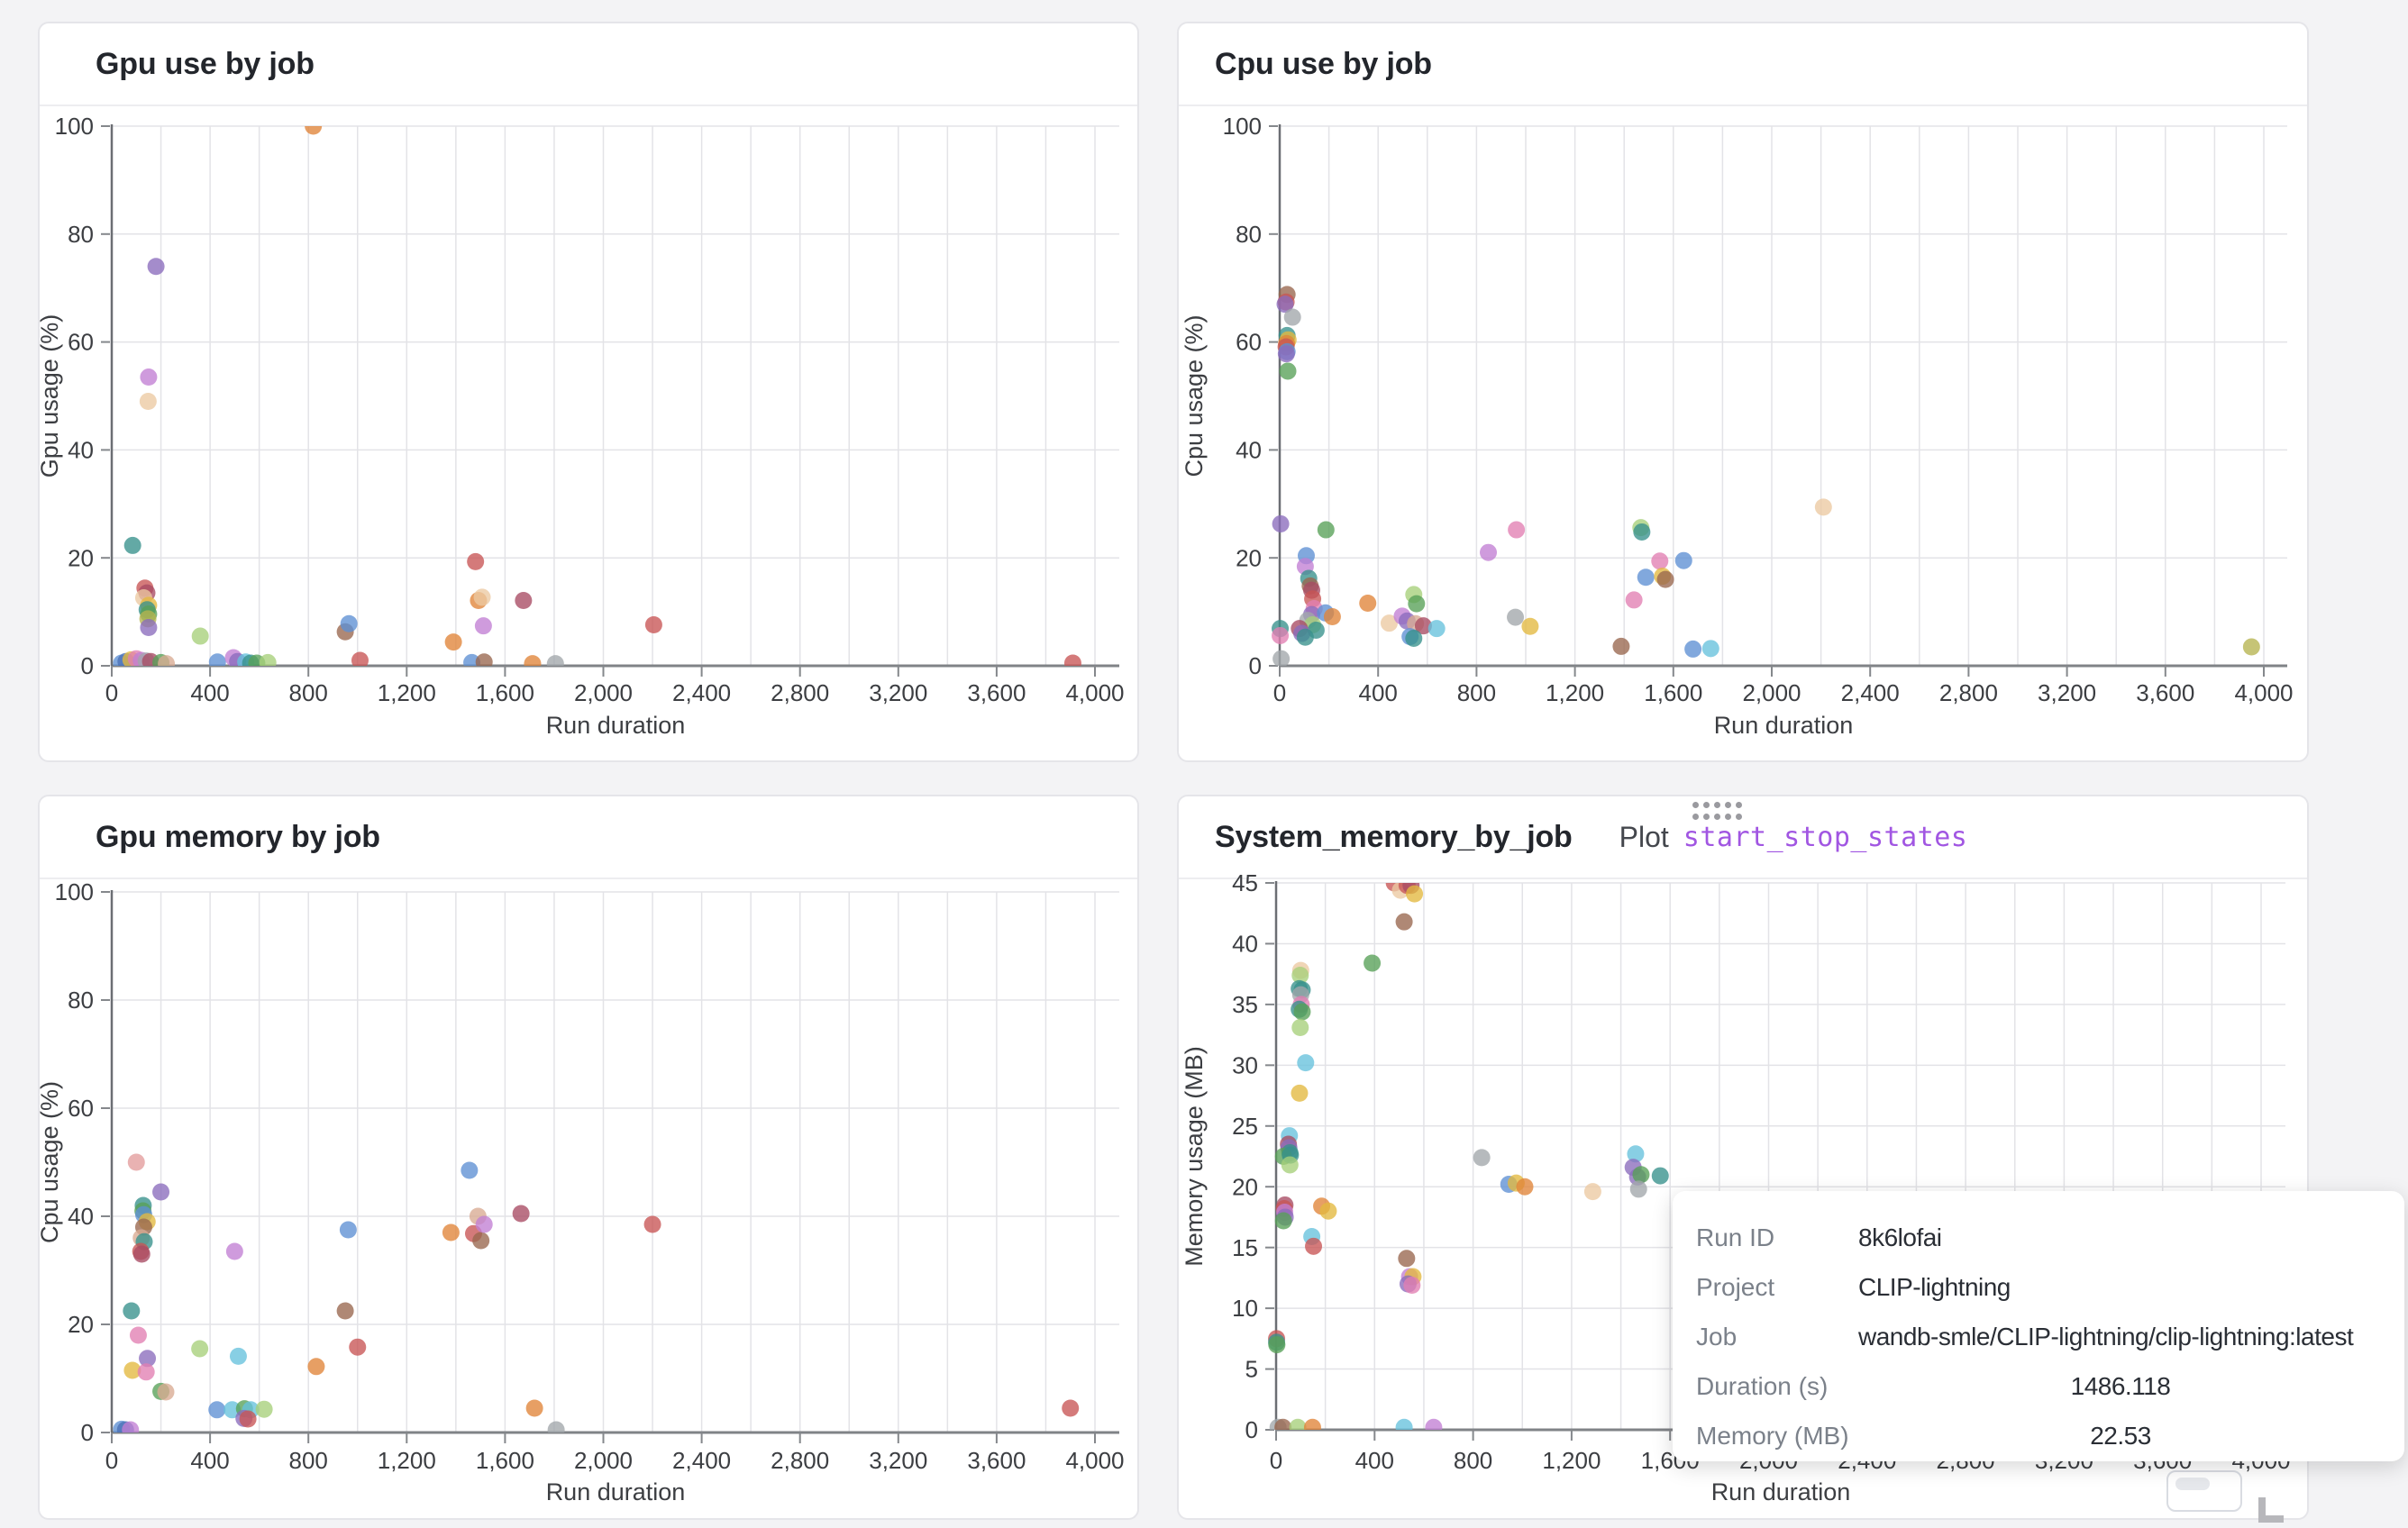  Describe the element at coordinates (2120, 1435) in the screenshot. I see `tooltip-value: 22.53` at that location.